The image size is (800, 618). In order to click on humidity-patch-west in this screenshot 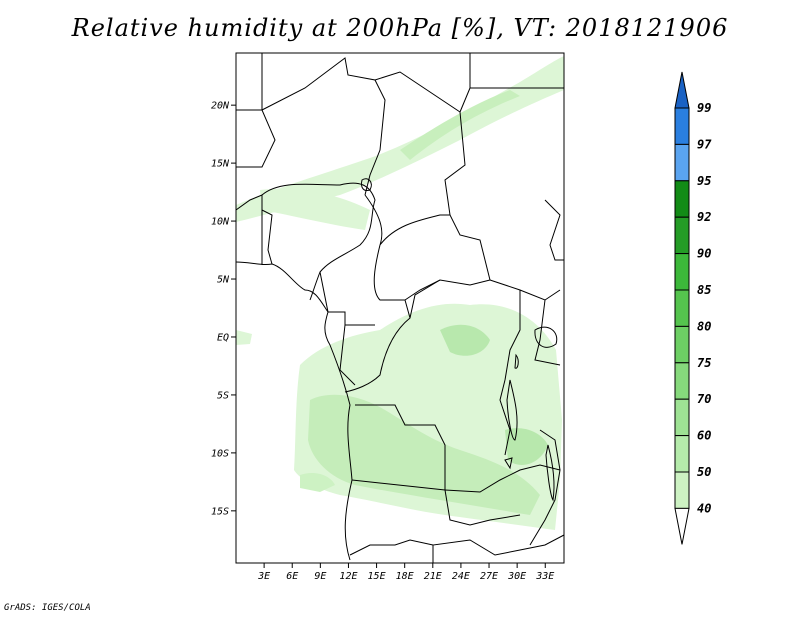, I will do `click(315, 209)`.